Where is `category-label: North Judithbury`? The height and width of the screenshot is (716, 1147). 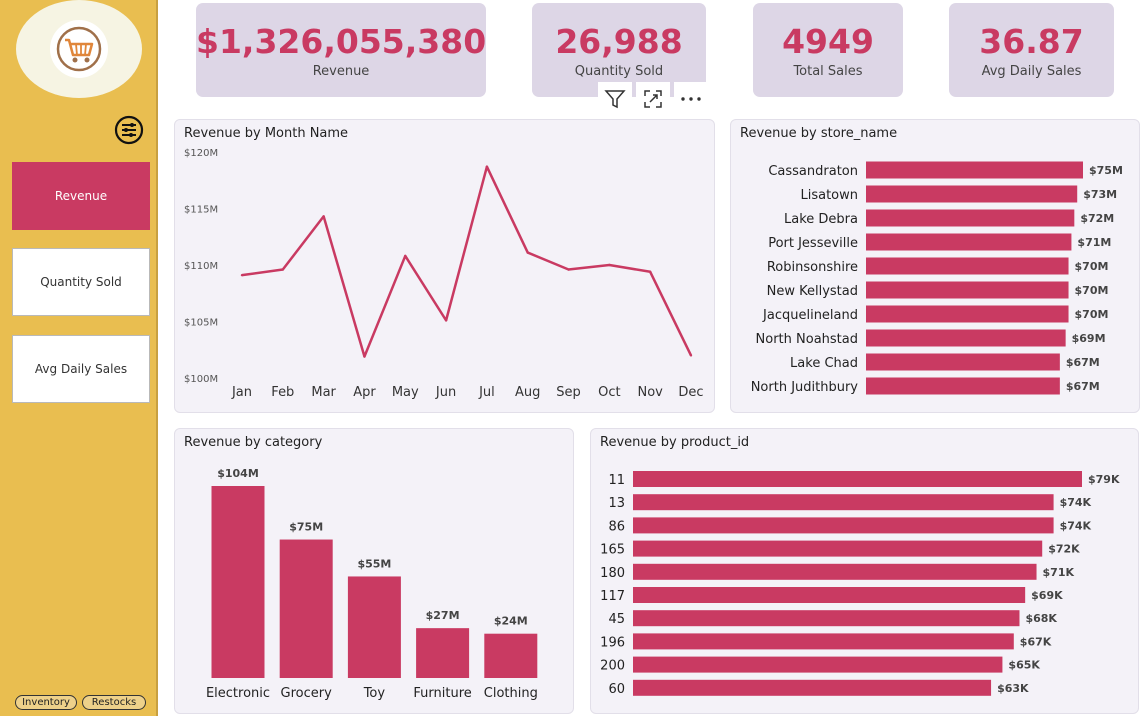
category-label: North Judithbury is located at coordinates (805, 387).